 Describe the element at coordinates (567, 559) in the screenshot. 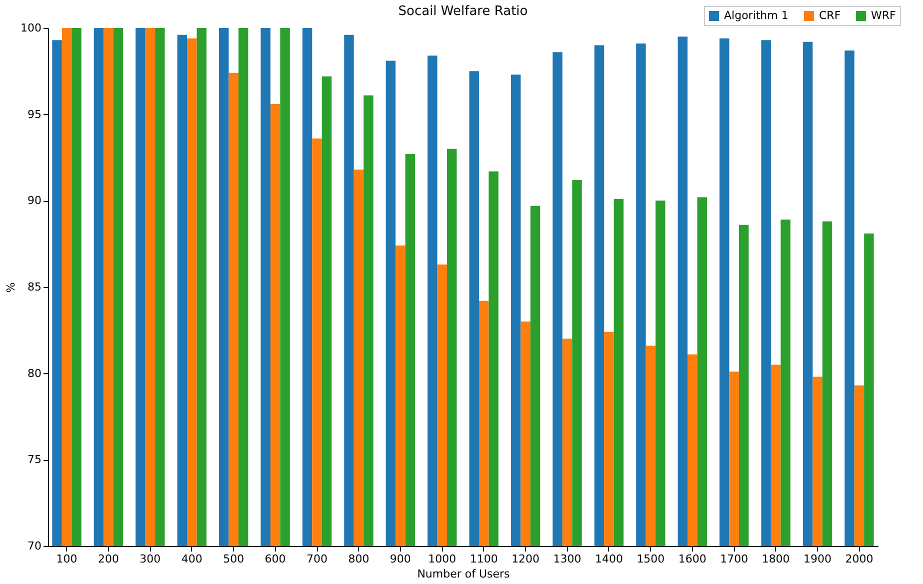

I see `x-tick-label: 1300` at that location.